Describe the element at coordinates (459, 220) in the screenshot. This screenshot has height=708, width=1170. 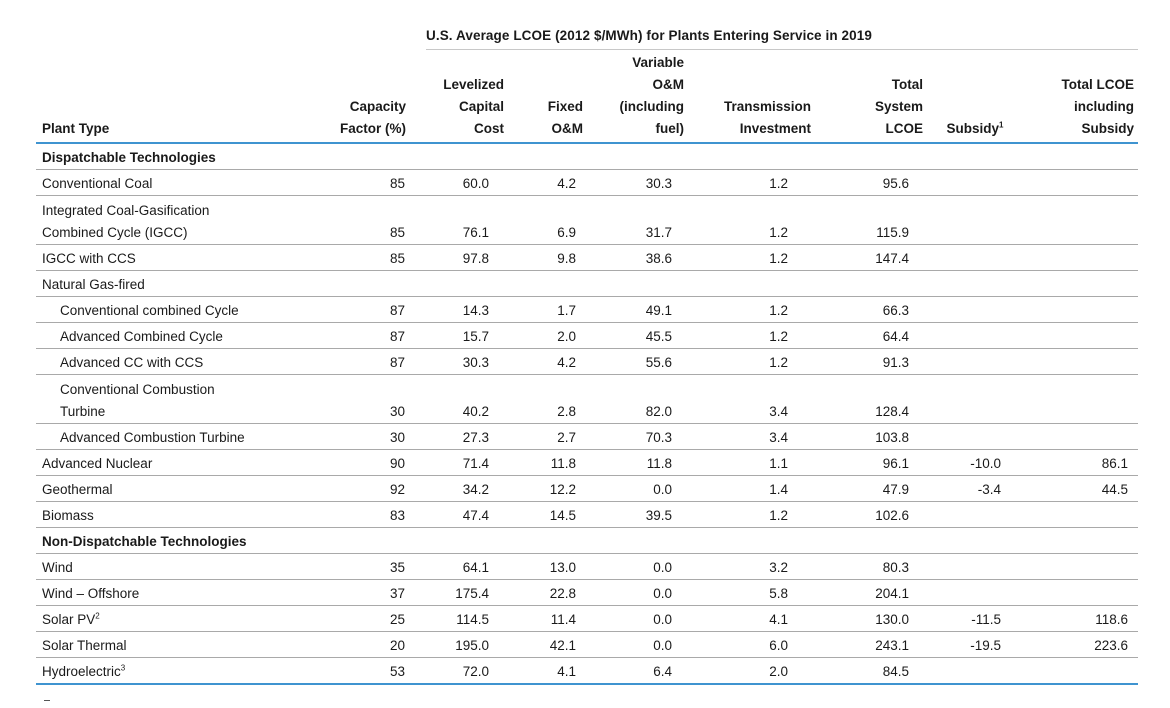
I see `value-cell: 76.1` at that location.